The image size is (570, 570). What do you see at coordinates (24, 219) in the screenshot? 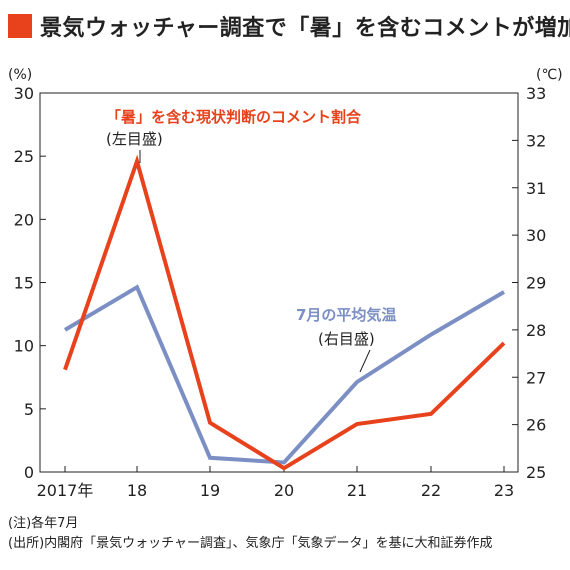
I see `left-tick-label: 20` at bounding box center [24, 219].